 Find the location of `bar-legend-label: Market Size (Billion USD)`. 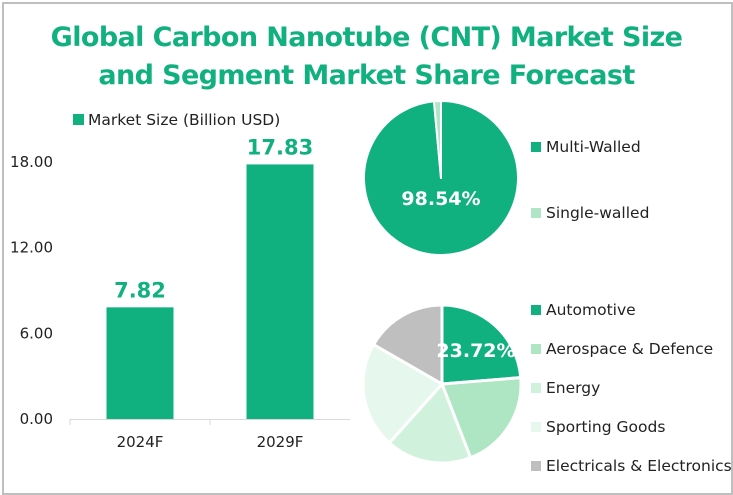

bar-legend-label: Market Size (Billion USD) is located at coordinates (184, 120).